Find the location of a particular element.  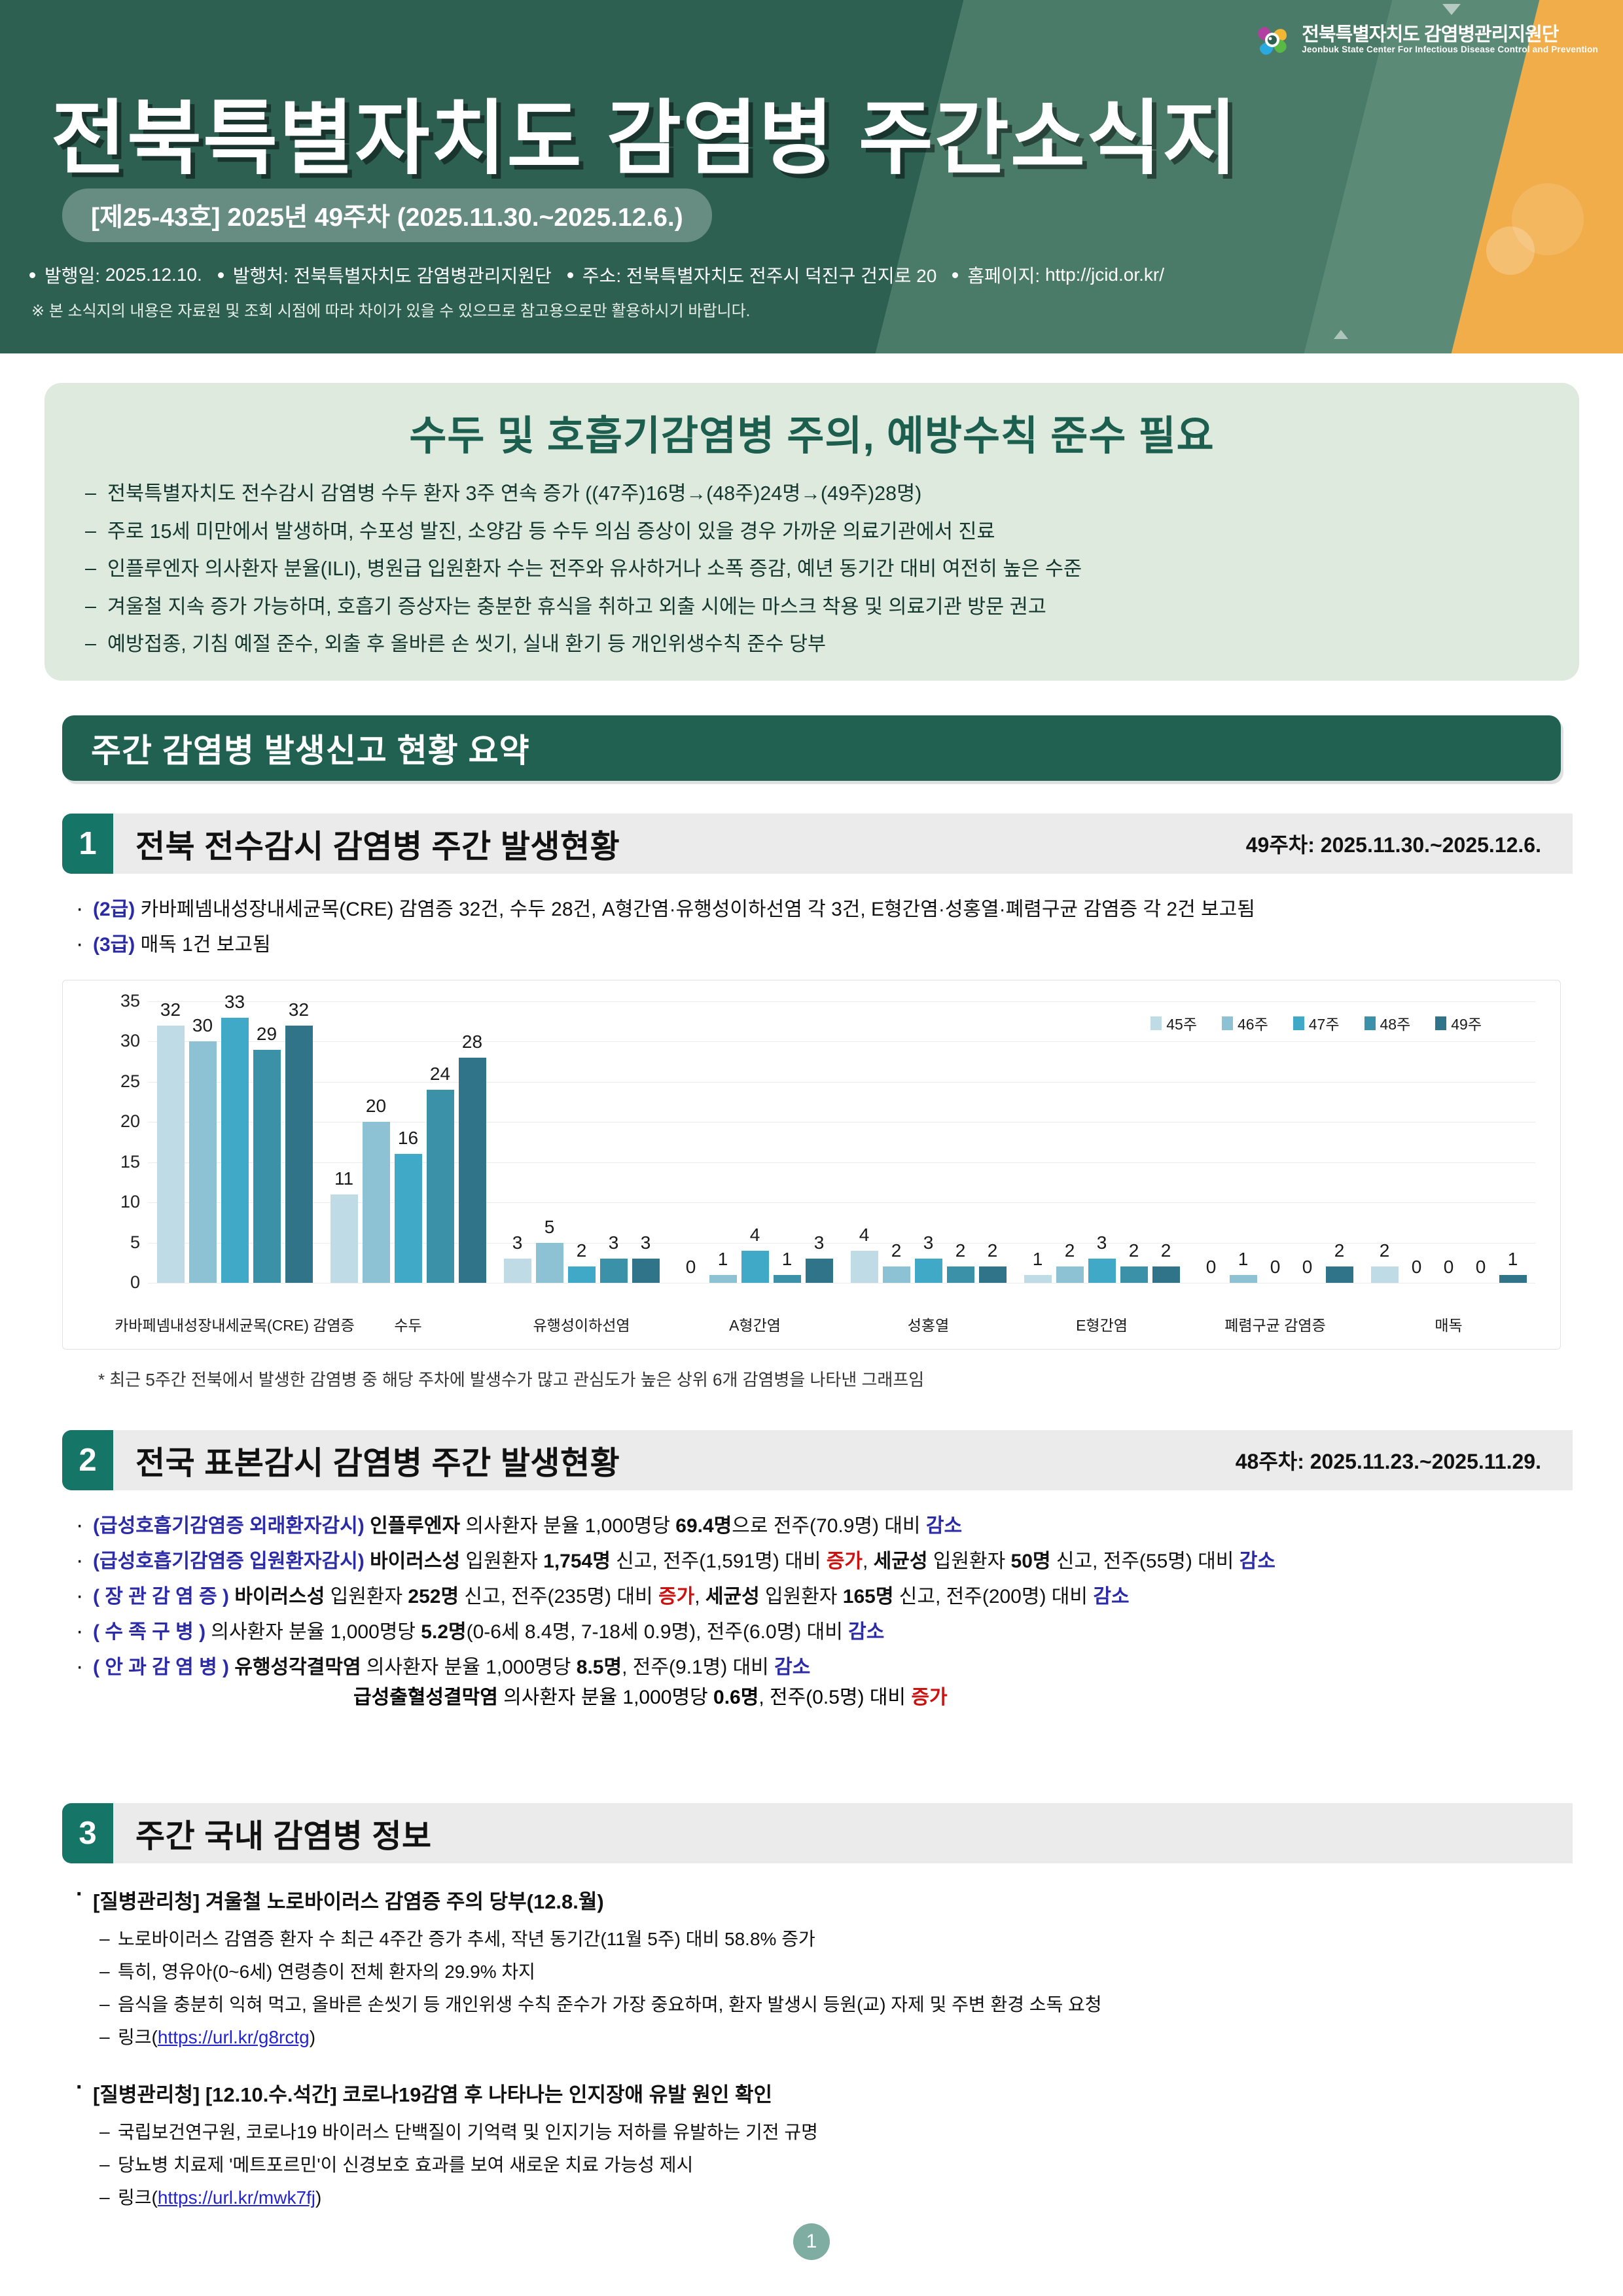

chart-legend-item: 47주 is located at coordinates (1316, 1023).